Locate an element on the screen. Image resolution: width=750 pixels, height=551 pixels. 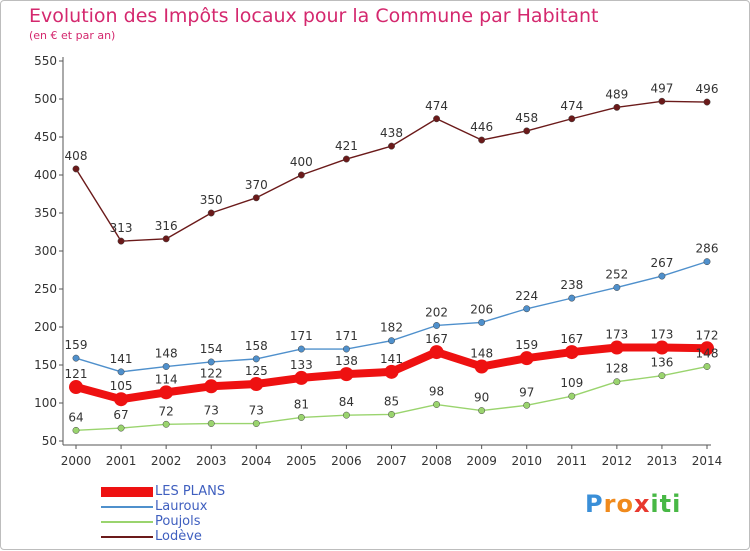
data-label-lod-ve: 421 is located at coordinates (346, 146).